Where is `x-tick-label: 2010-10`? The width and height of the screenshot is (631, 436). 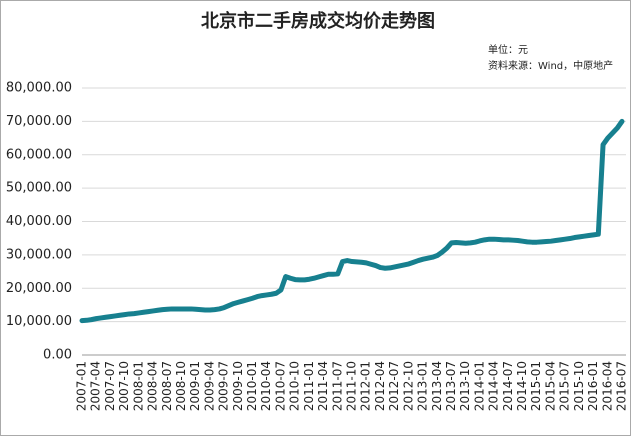 x-tick-label: 2010-10 is located at coordinates (295, 386).